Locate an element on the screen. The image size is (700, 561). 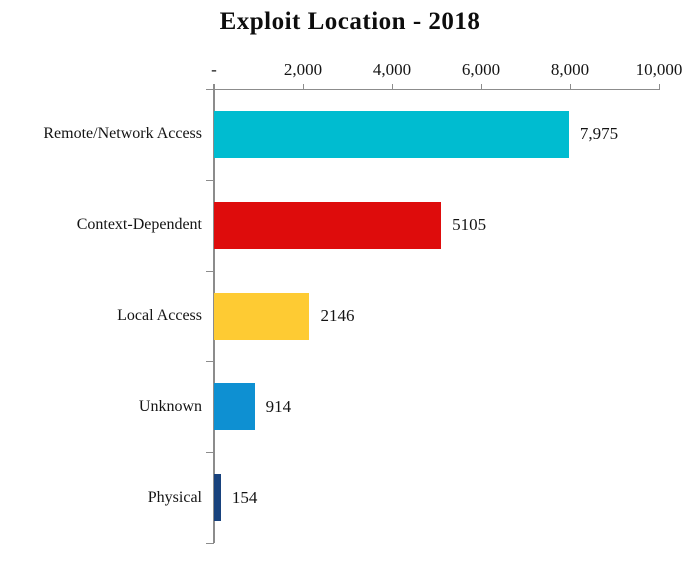
value-label-physical: 154 is located at coordinates (244, 497).